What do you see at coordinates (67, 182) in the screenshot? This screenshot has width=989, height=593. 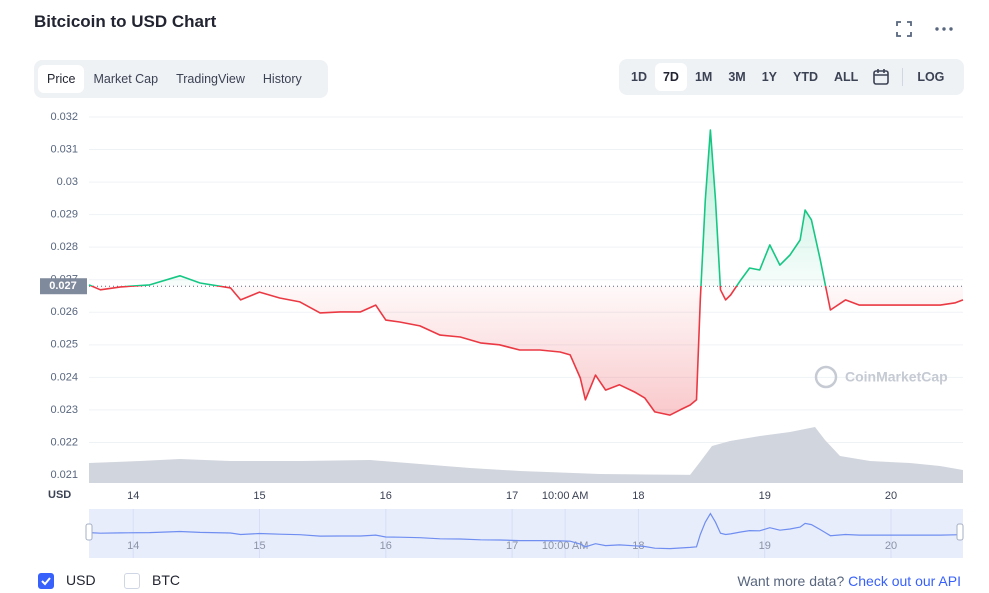 I see `y-tick-label: 0.03` at bounding box center [67, 182].